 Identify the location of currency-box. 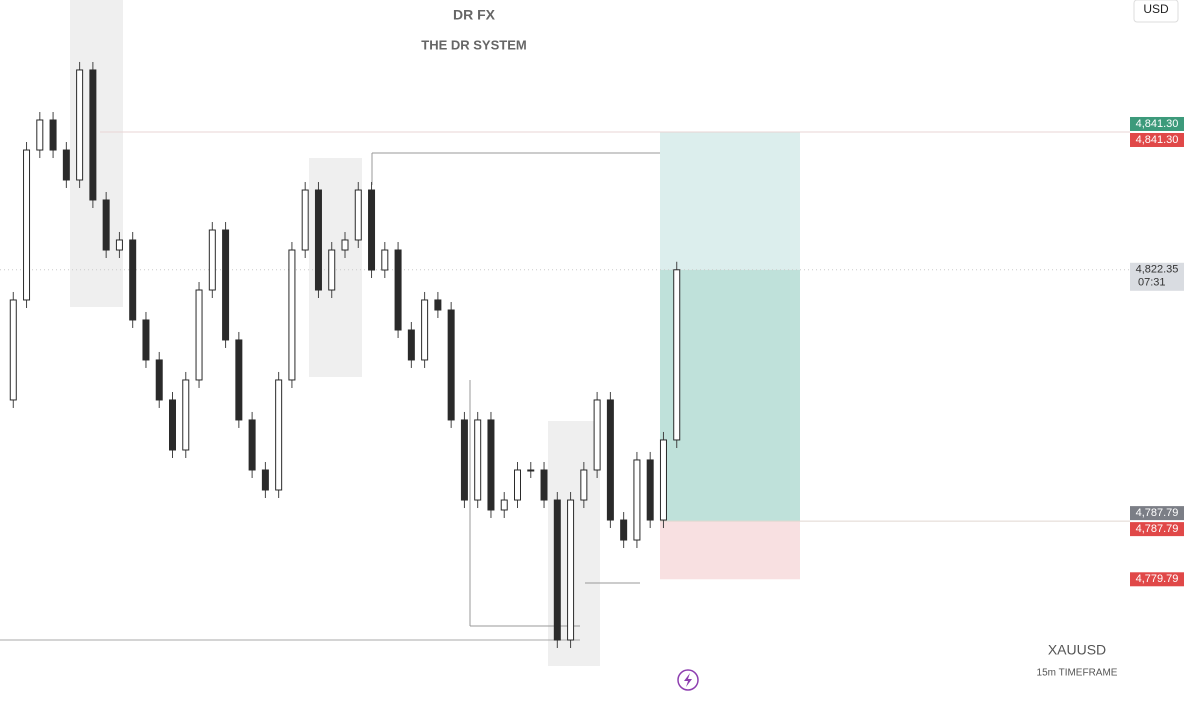
(1156, 11).